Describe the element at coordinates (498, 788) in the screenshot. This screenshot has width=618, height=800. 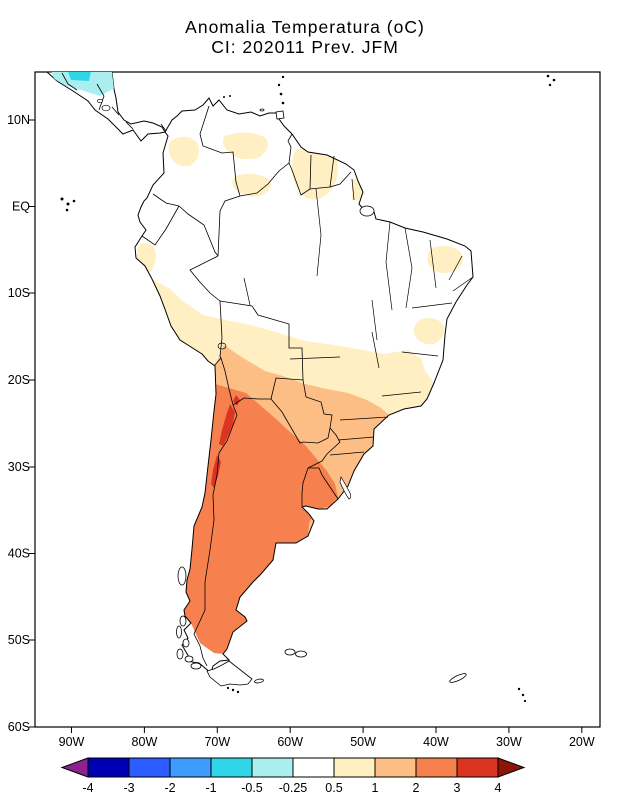
I see `colorbar-tick-label: 4` at that location.